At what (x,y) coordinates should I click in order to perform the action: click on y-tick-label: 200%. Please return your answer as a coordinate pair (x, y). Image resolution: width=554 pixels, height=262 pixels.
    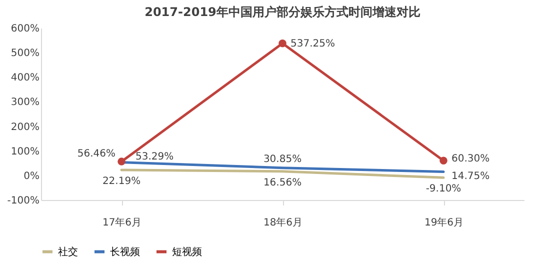
    Looking at the image, I should click on (25, 127).